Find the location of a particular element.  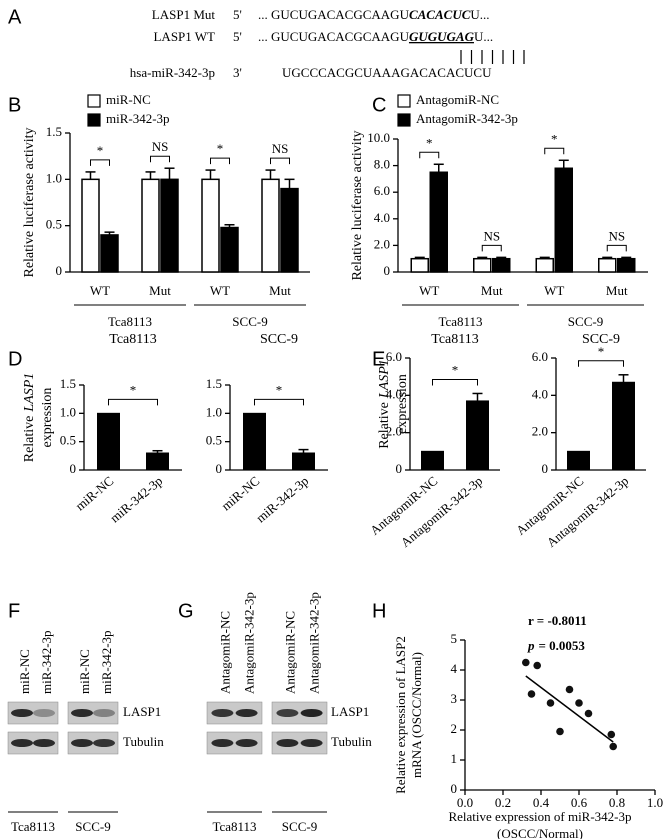

sequence-name: LASP1 Mut is located at coordinates (184, 14).